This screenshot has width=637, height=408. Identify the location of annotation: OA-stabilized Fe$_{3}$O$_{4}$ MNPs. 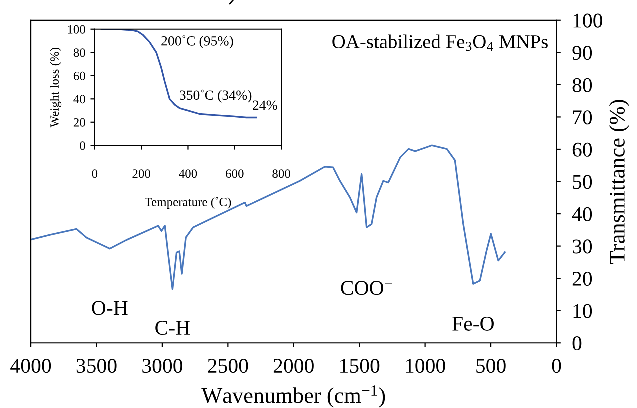
(440, 43).